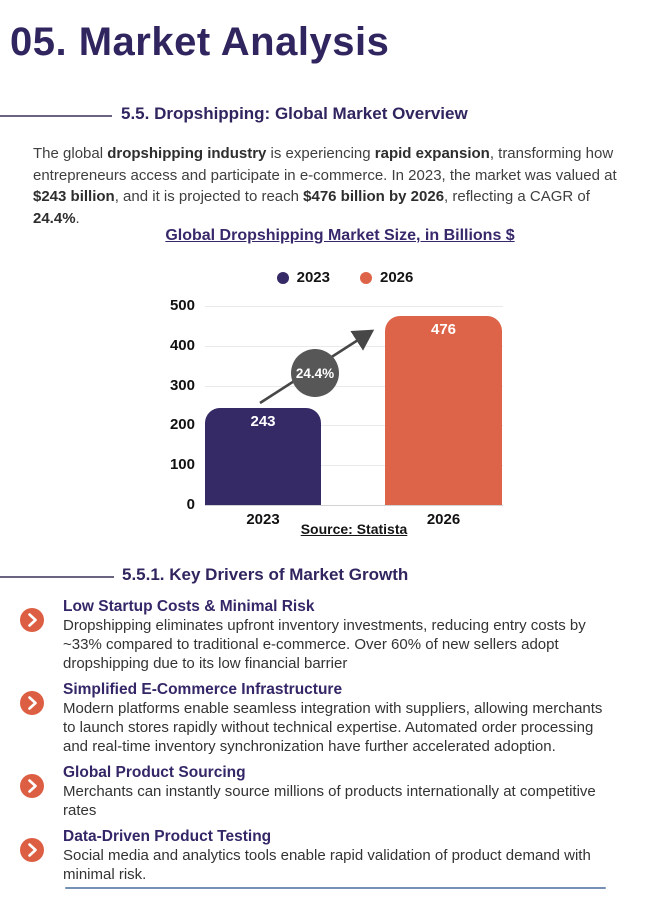 The image size is (656, 900). I want to click on driver-title: Simplified E-Commerce Infrastructure, so click(203, 689).